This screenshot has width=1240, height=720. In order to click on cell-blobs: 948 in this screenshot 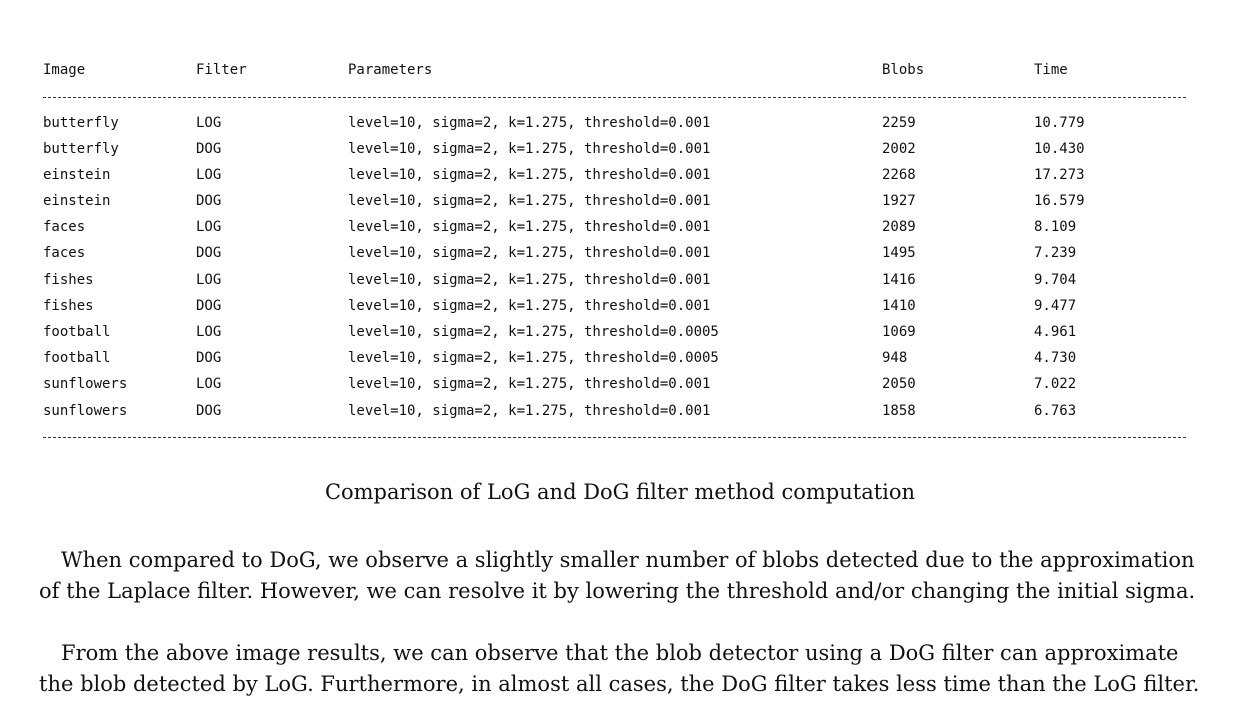, I will do `click(895, 358)`.